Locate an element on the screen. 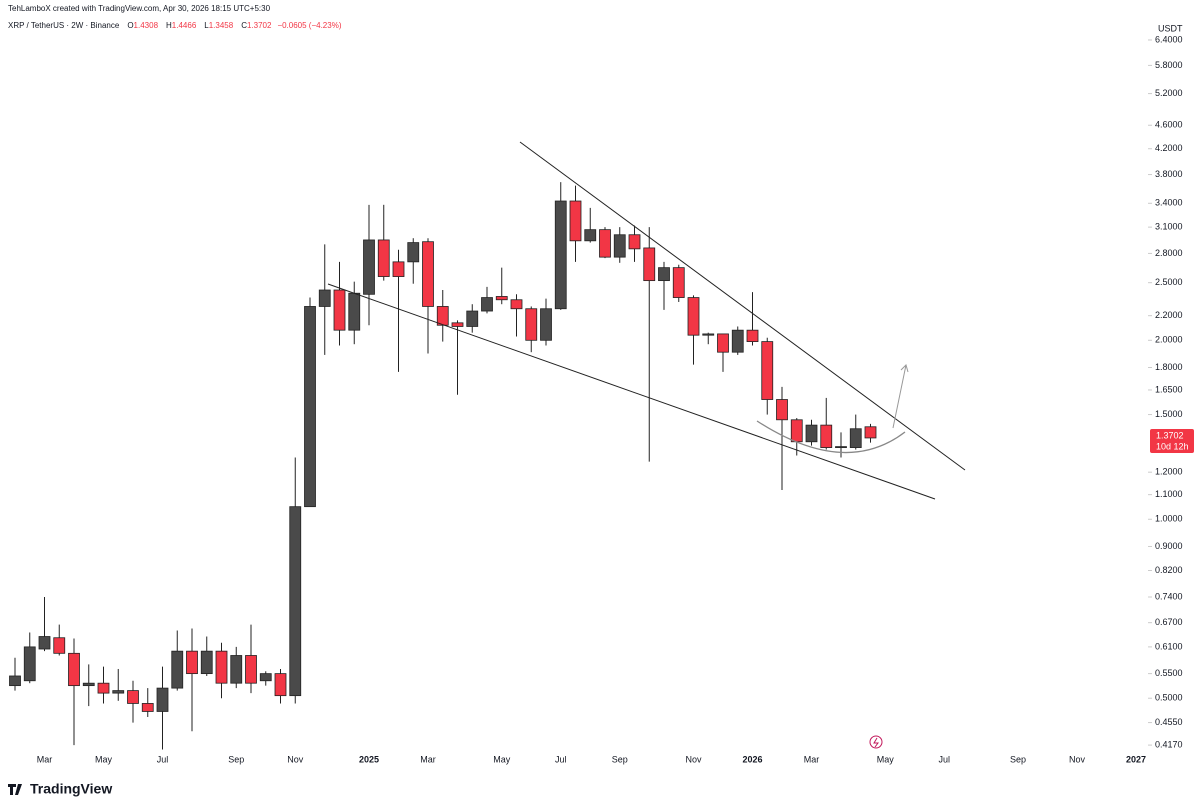 The width and height of the screenshot is (1200, 809). y-tick-label: 1.5000 is located at coordinates (1169, 414).